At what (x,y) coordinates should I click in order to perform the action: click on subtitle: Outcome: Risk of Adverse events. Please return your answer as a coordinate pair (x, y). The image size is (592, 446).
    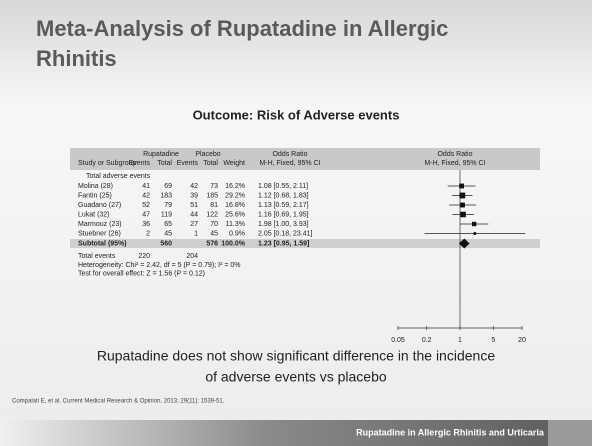
    Looking at the image, I should click on (296, 114).